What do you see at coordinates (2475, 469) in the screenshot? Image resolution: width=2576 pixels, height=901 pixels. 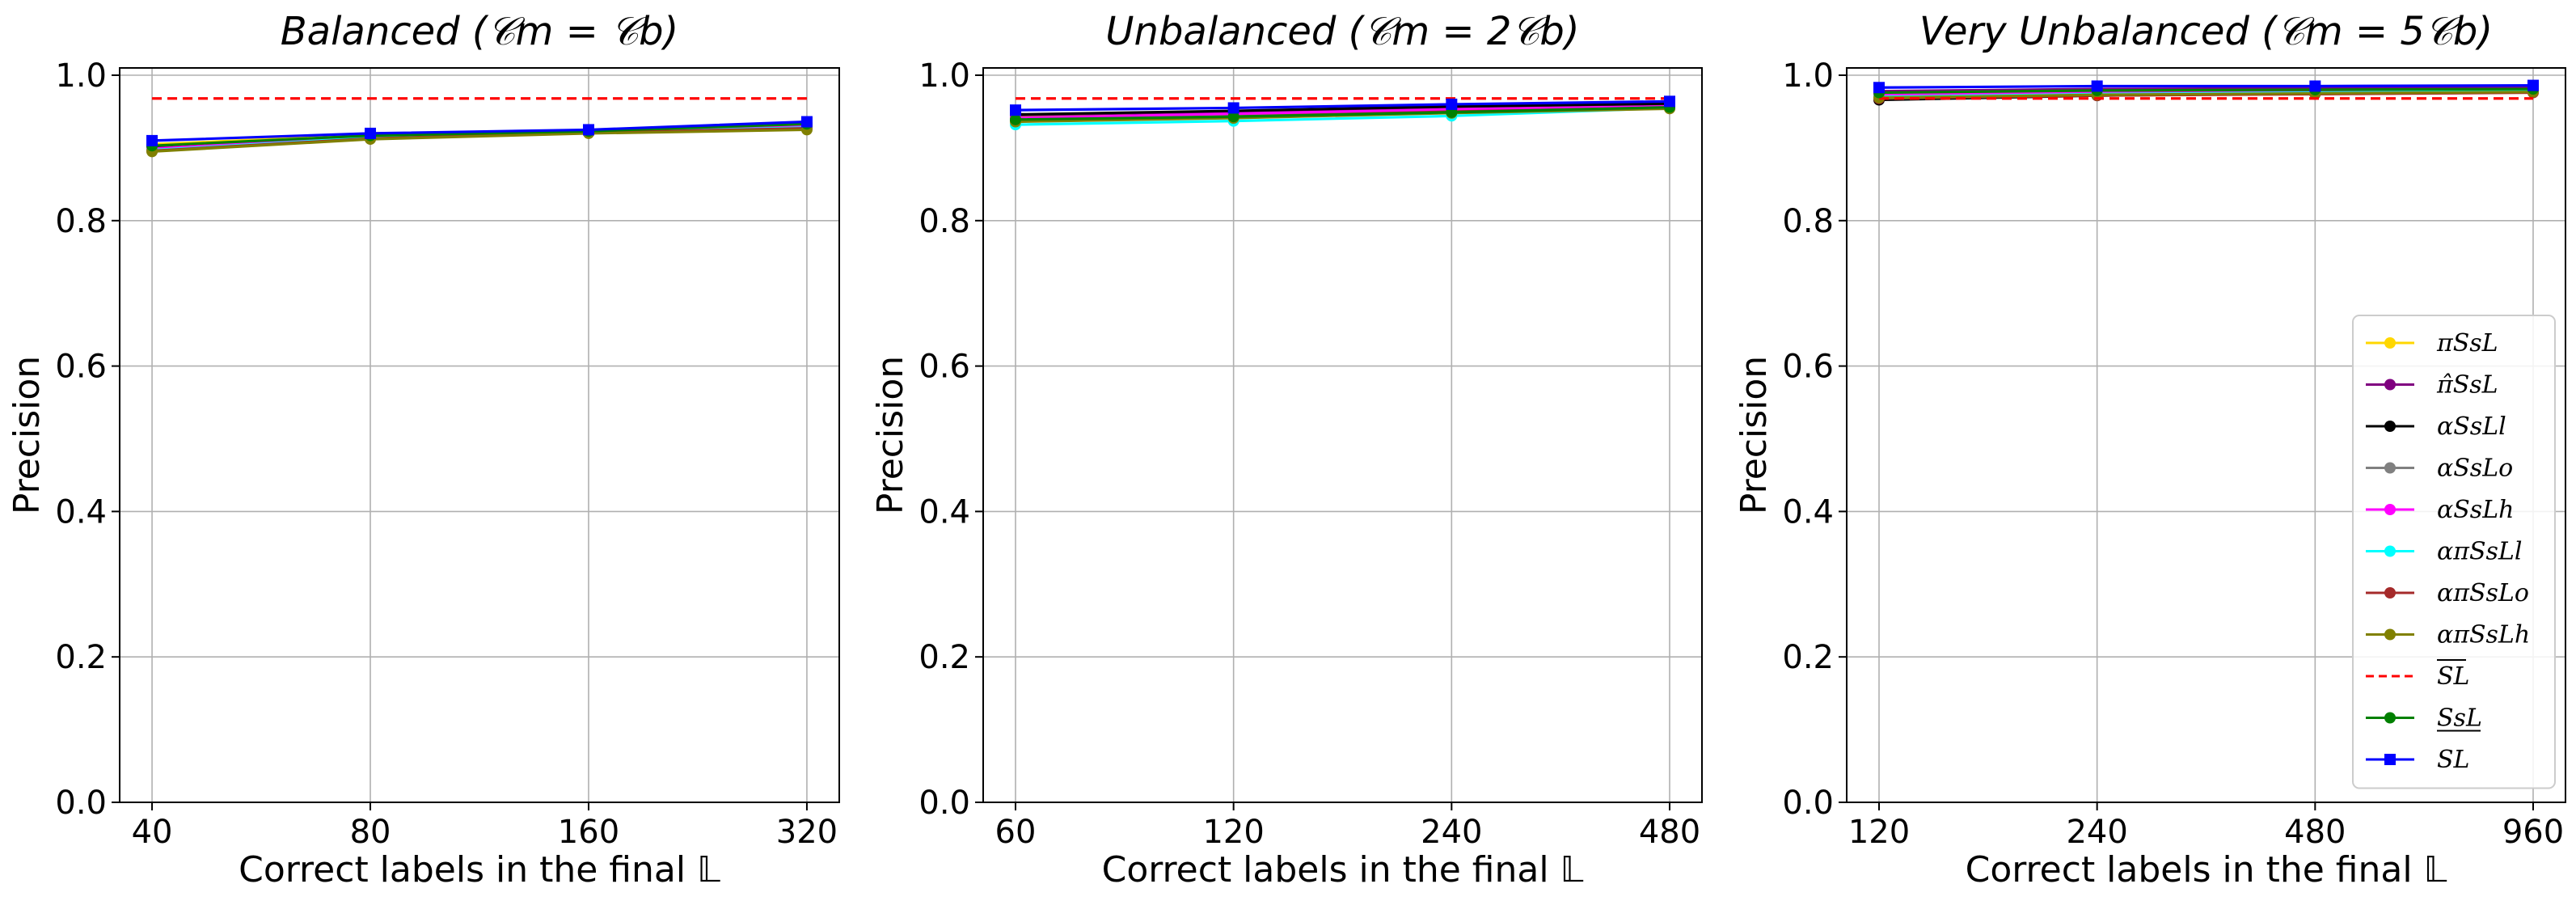 I see `legend-label: αSsLo` at bounding box center [2475, 469].